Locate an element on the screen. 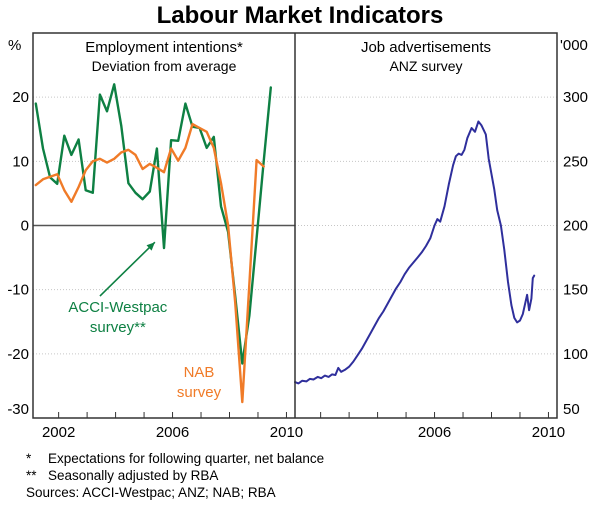 The image size is (600, 506). footnote-marker: * is located at coordinates (29, 458).